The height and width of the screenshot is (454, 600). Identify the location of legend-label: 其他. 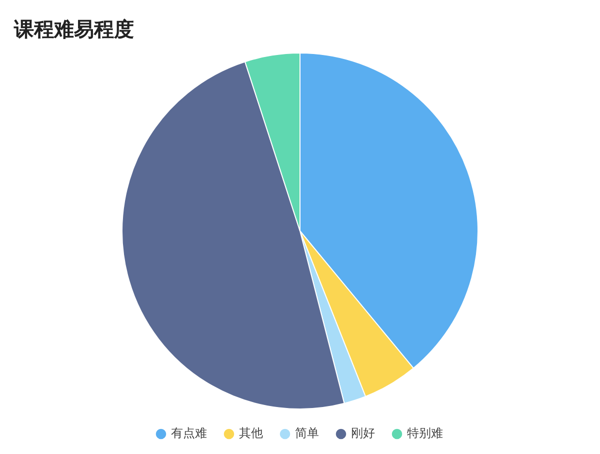
(251, 433).